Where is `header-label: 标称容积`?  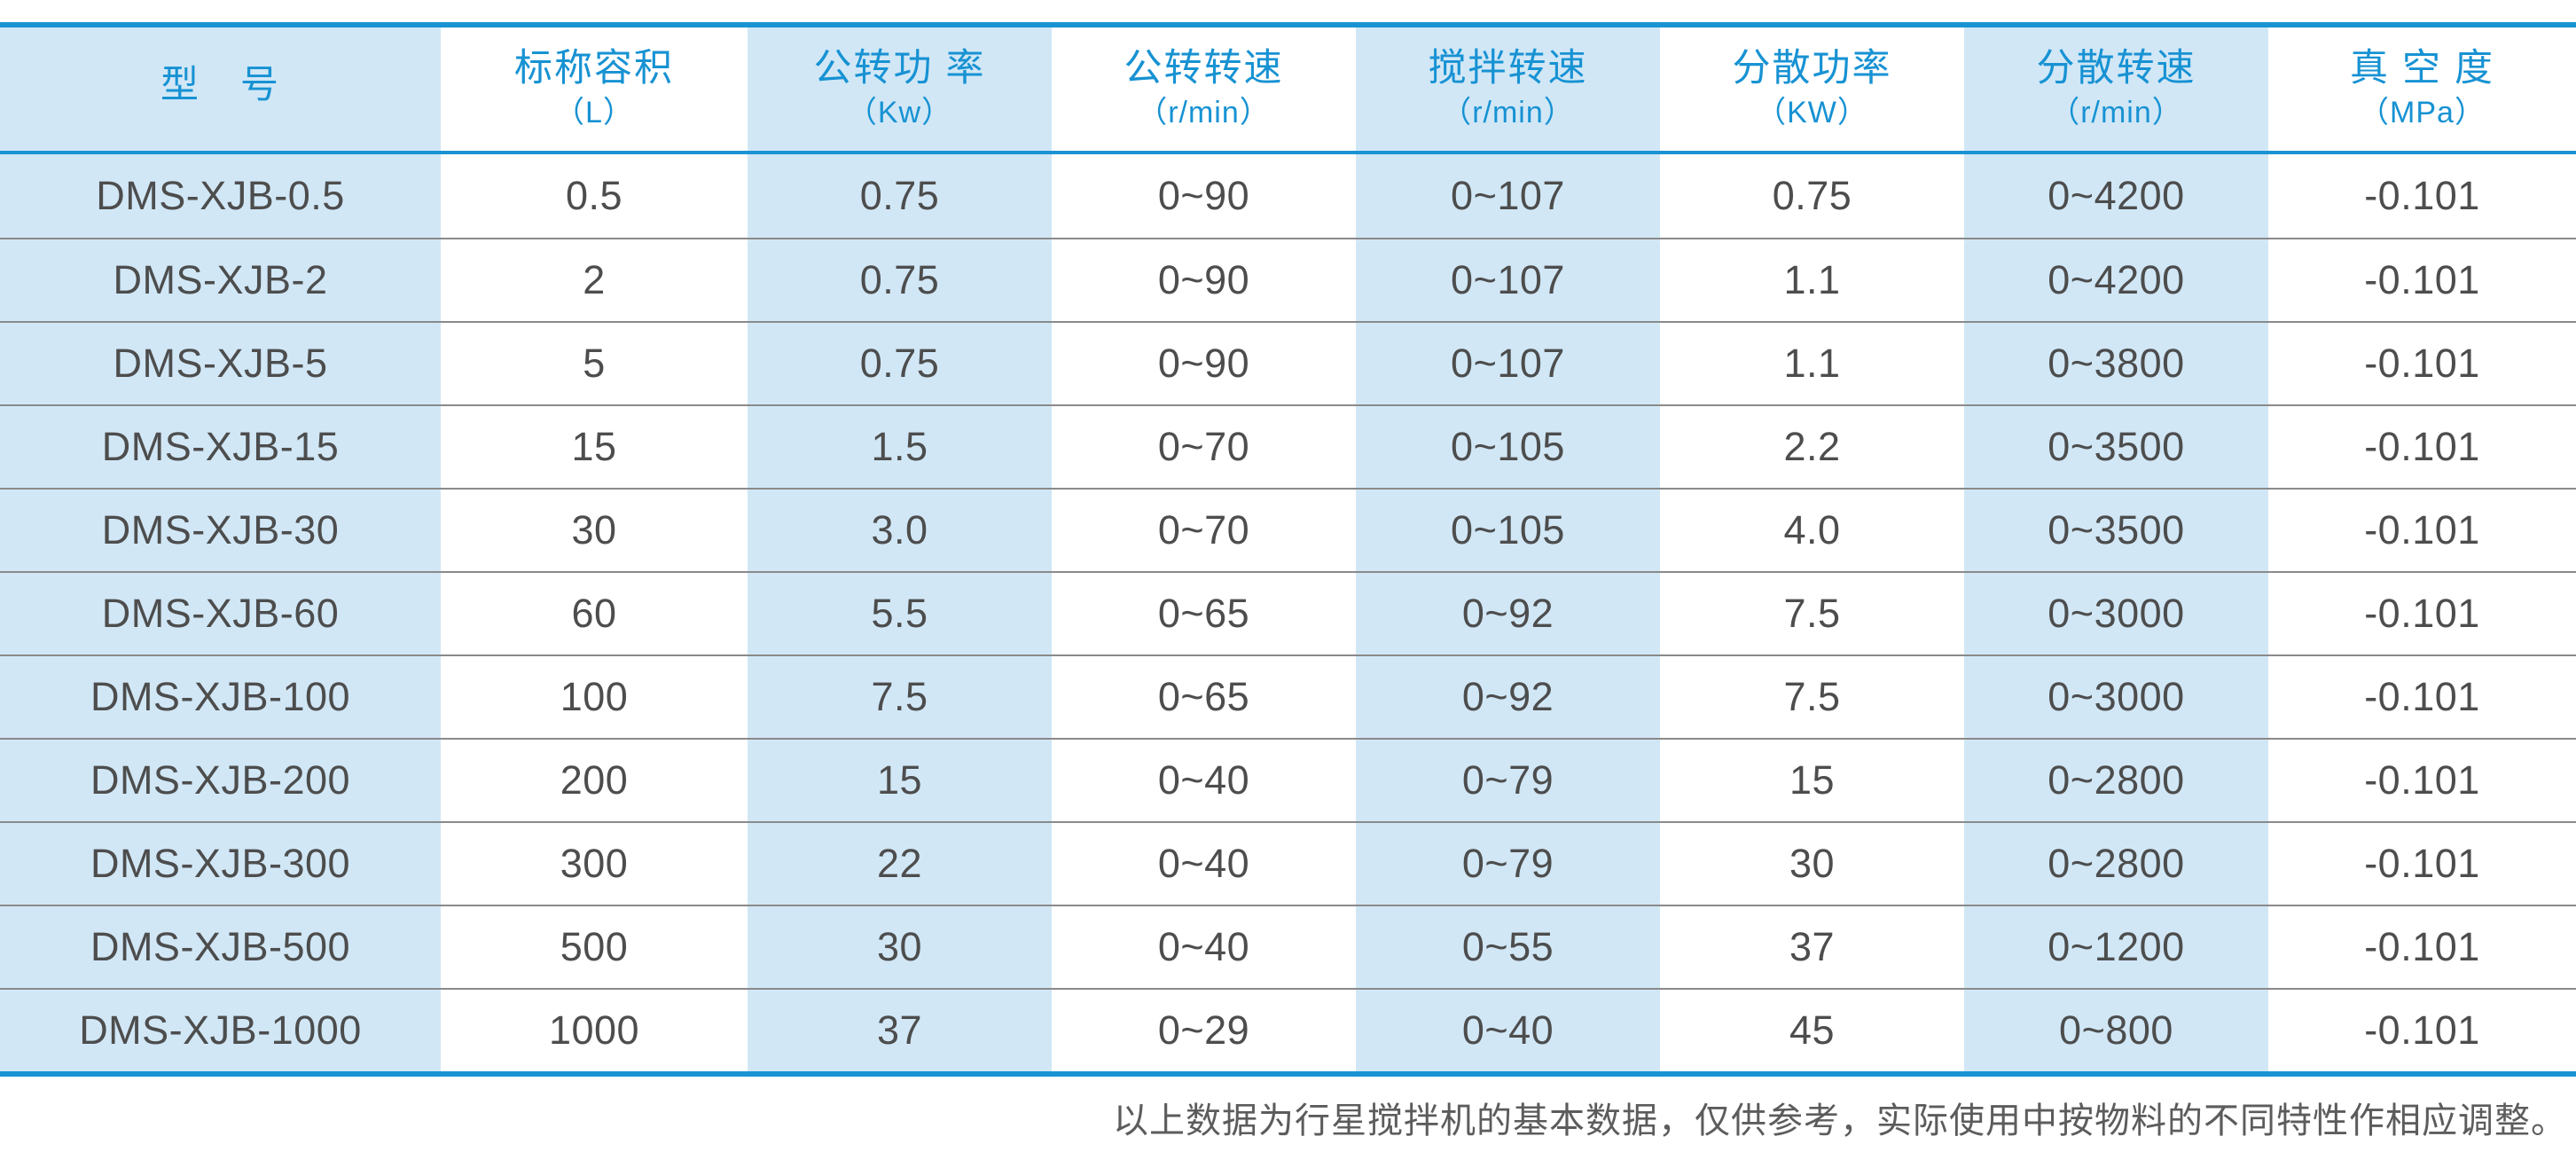 header-label: 标称容积 is located at coordinates (594, 69).